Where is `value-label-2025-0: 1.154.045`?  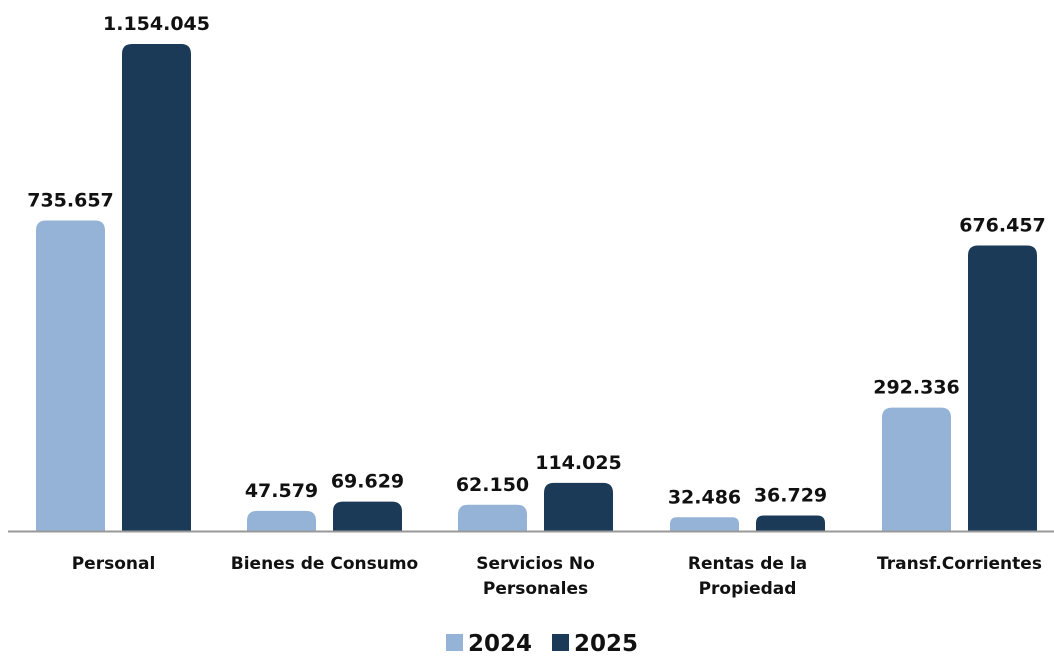 value-label-2025-0: 1.154.045 is located at coordinates (156, 24).